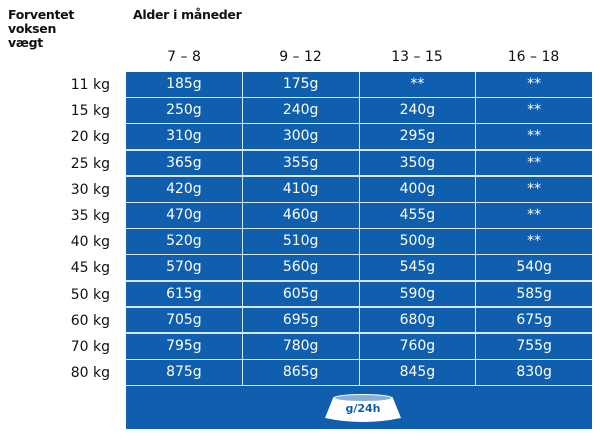 The width and height of the screenshot is (600, 440). I want to click on table-row: 875g 865g 845g 830g, so click(359, 373).